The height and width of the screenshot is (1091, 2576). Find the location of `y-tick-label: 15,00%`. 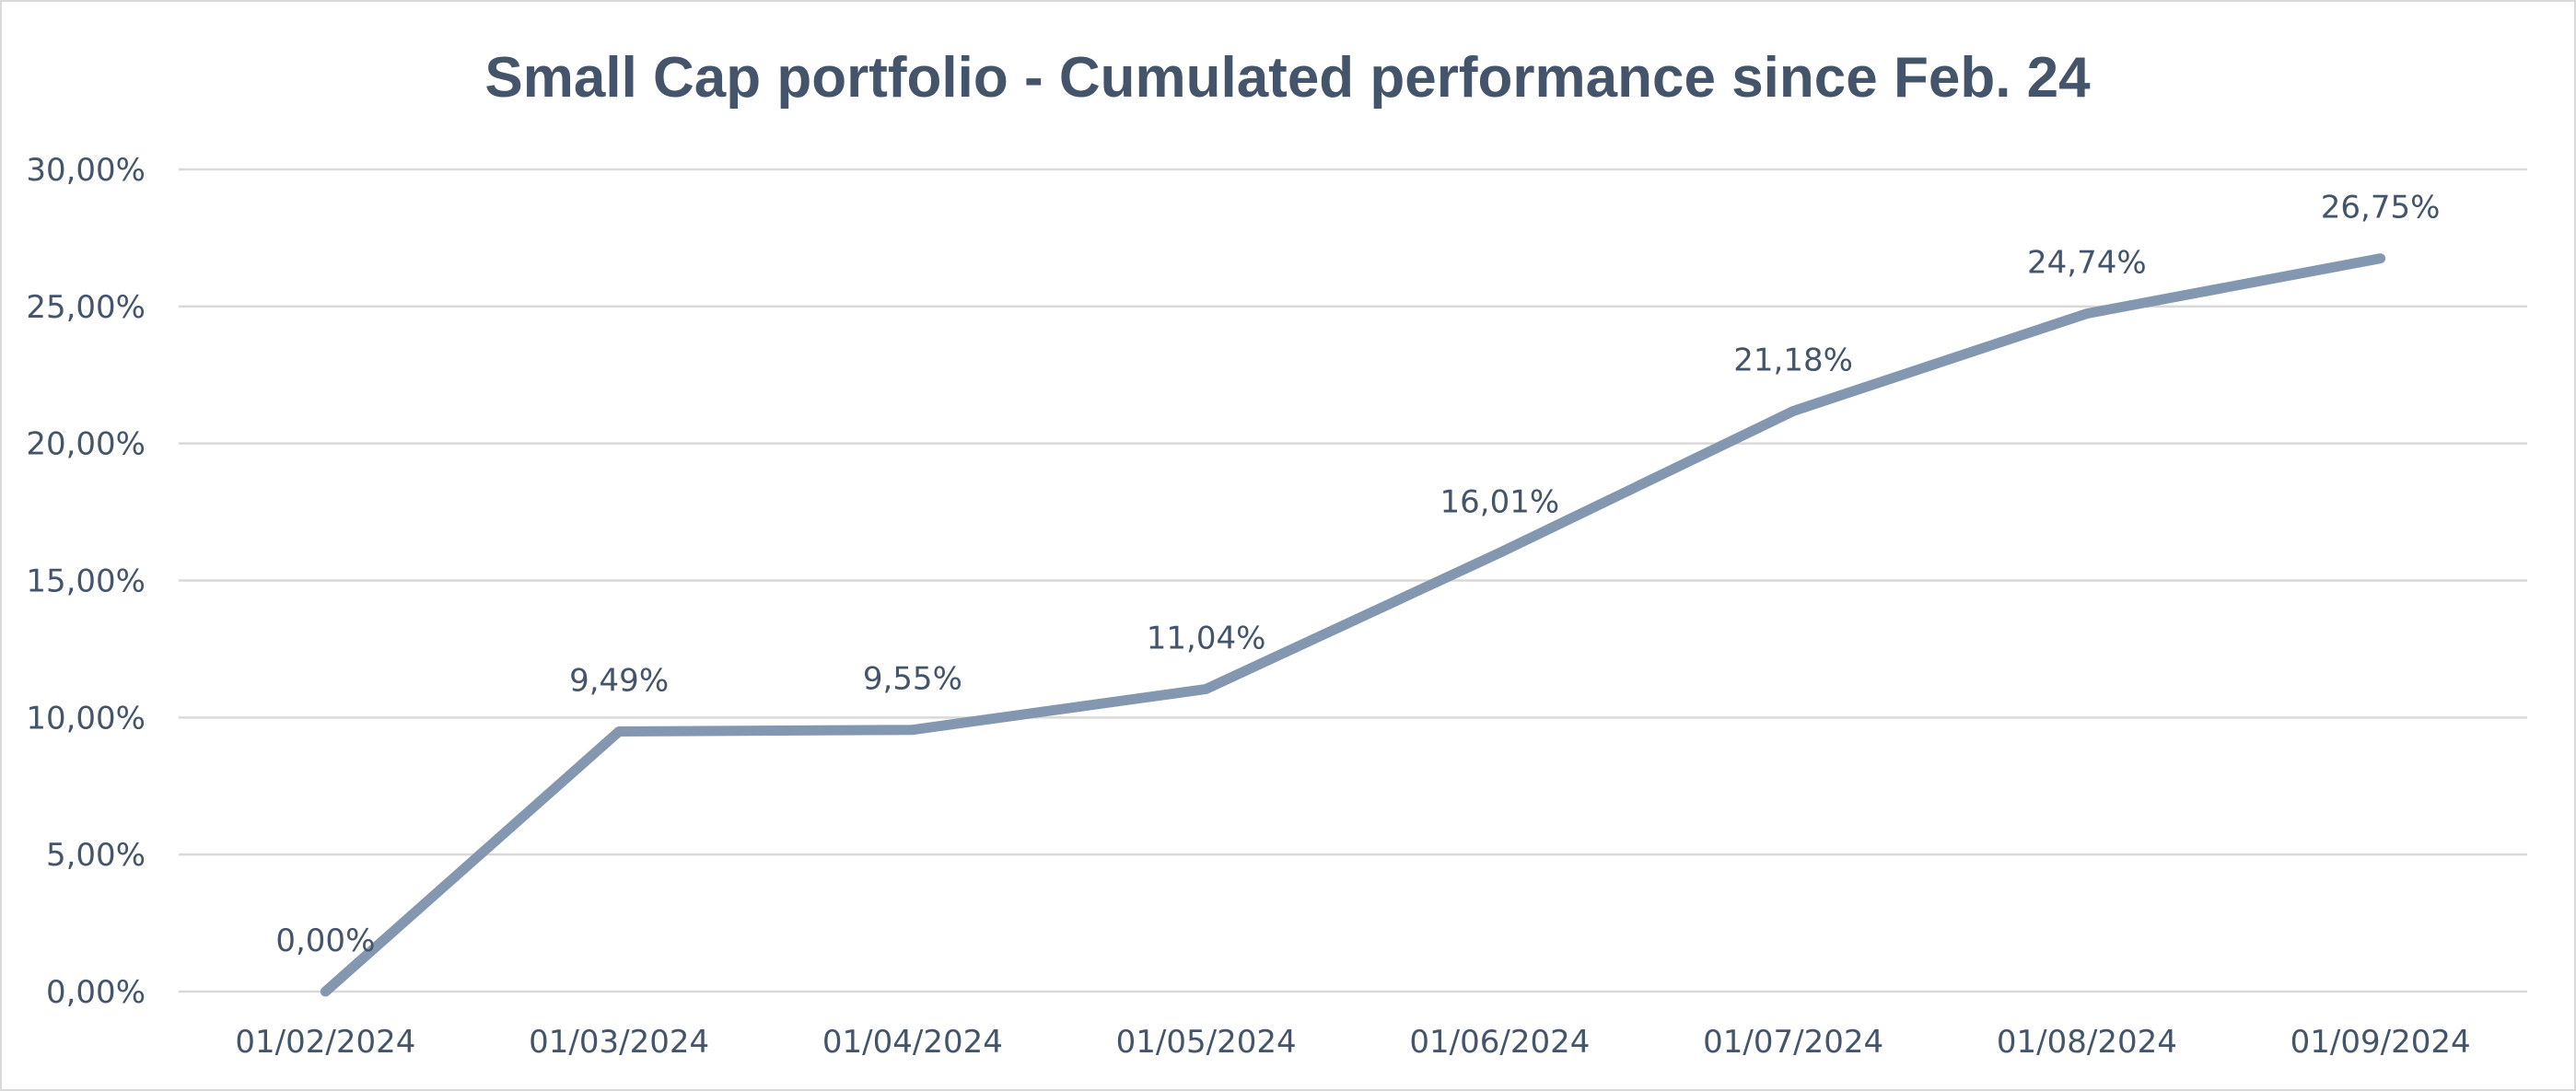

y-tick-label: 15,00% is located at coordinates (86, 581).